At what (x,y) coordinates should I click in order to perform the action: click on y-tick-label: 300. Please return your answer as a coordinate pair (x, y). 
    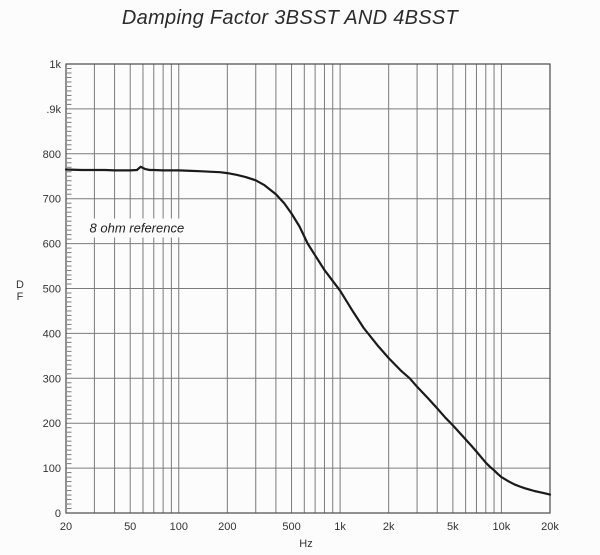
    Looking at the image, I should click on (52, 379).